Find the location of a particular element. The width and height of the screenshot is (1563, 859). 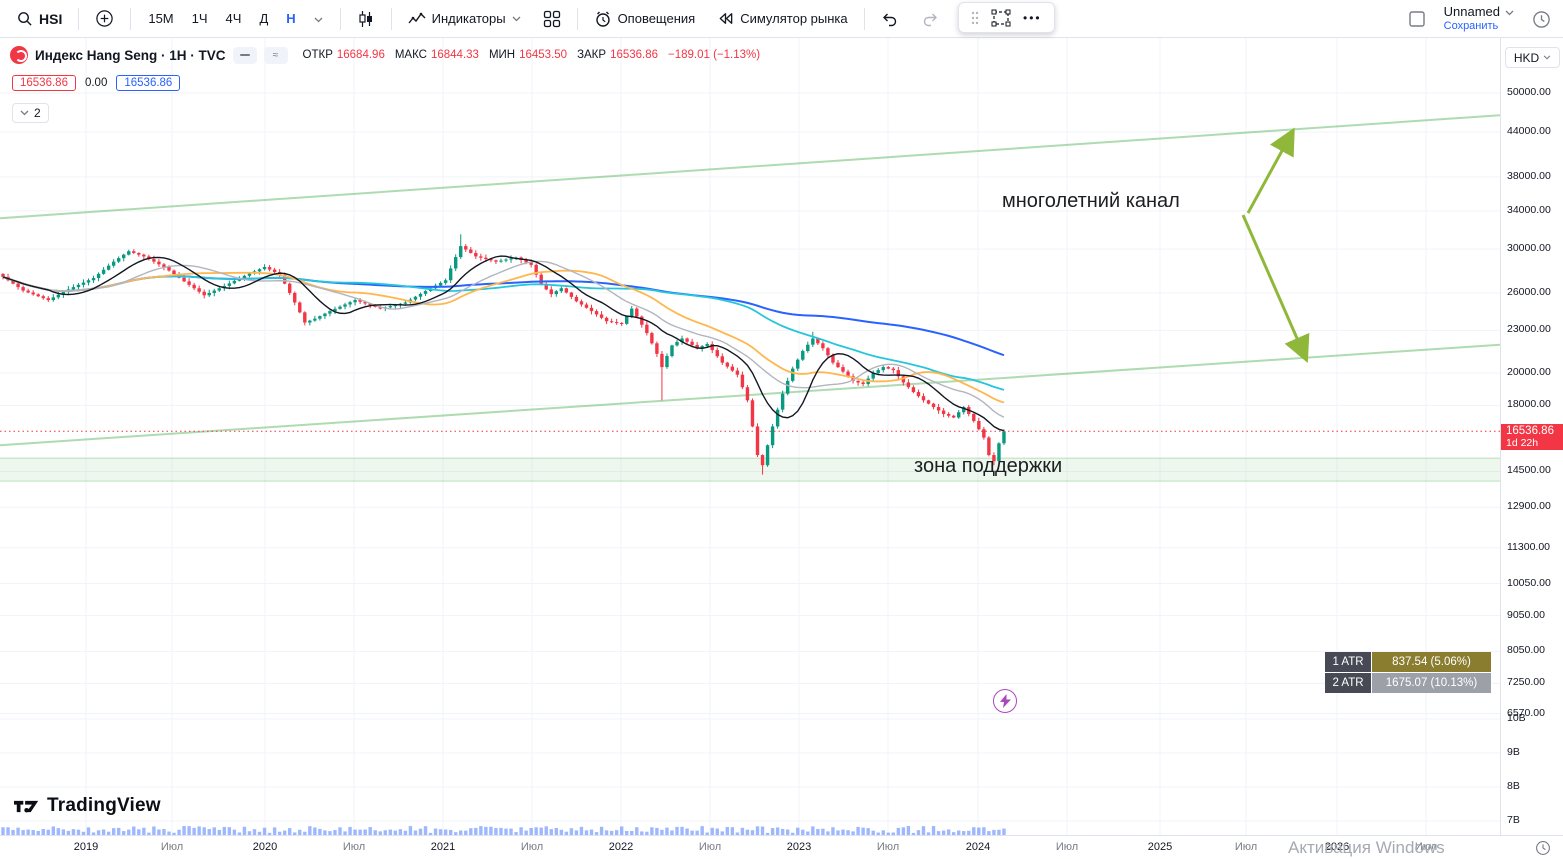

close-label: ЗАКР is located at coordinates (592, 55).